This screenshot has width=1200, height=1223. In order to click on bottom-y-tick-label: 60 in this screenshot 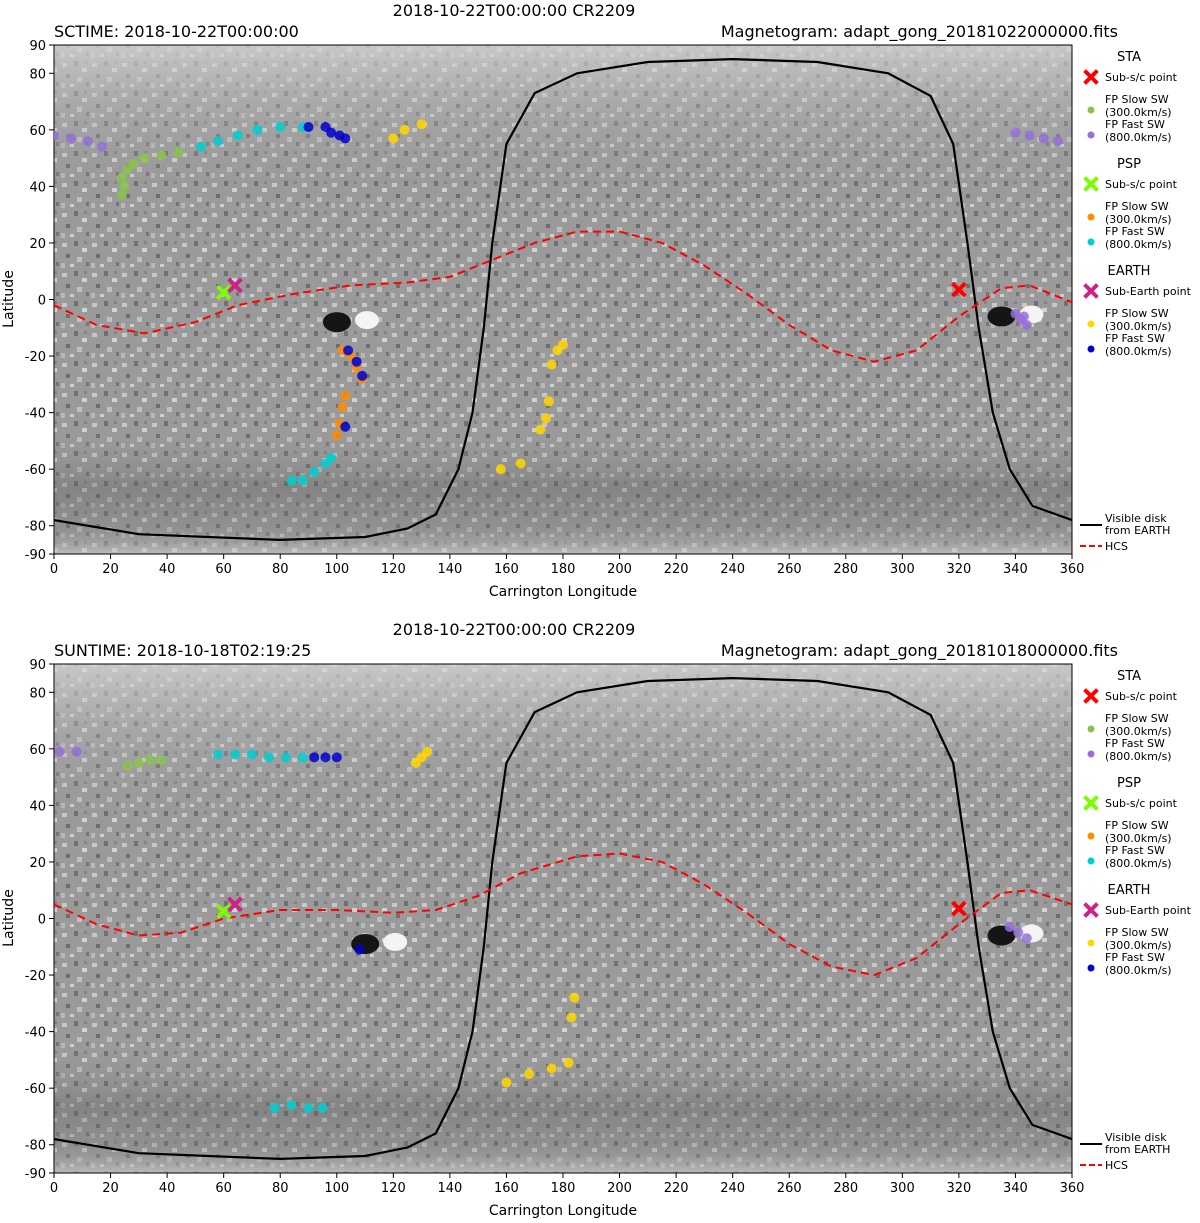, I will do `click(37, 750)`.